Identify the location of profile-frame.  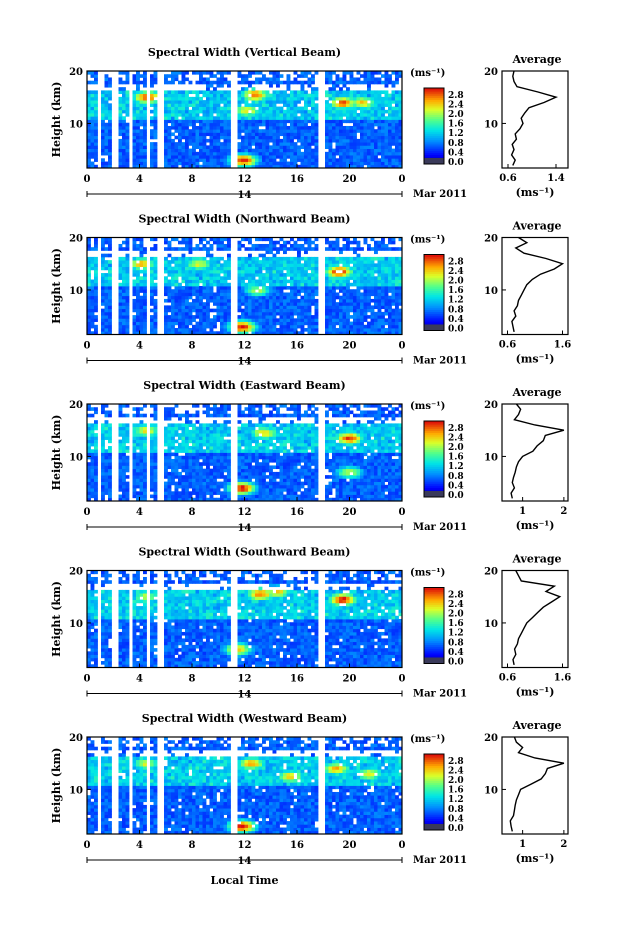
(535, 286).